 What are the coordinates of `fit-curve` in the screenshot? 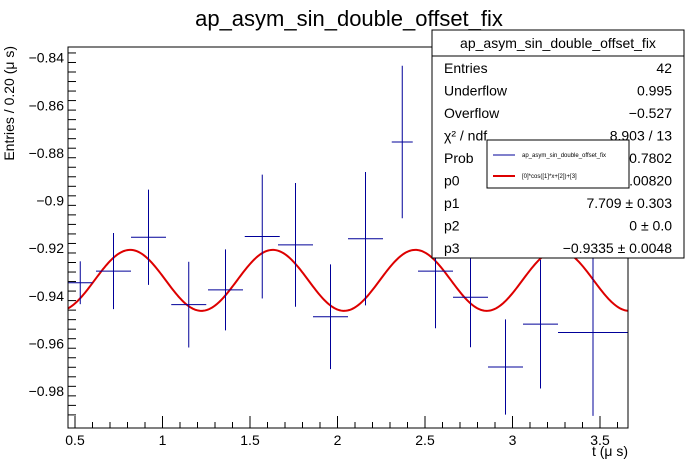 It's located at (348, 280).